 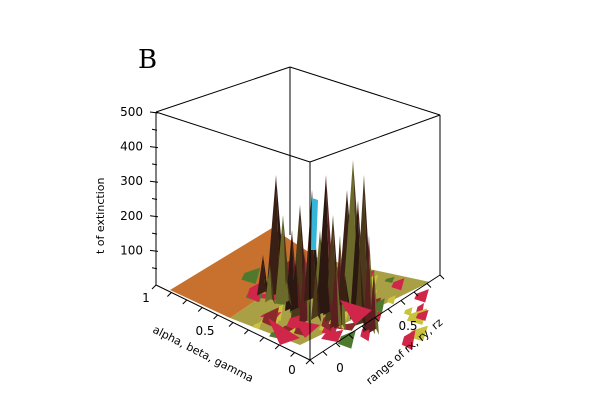 What do you see at coordinates (146, 298) in the screenshot?
I see `x-tick-label: 1` at bounding box center [146, 298].